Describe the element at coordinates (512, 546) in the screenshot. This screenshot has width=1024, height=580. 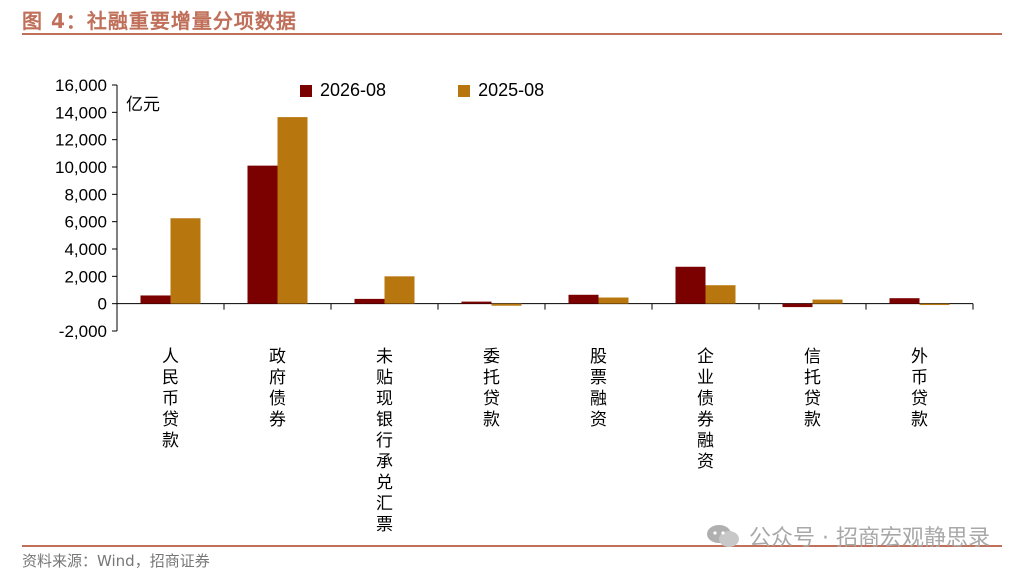
I see `footer-rule` at that location.